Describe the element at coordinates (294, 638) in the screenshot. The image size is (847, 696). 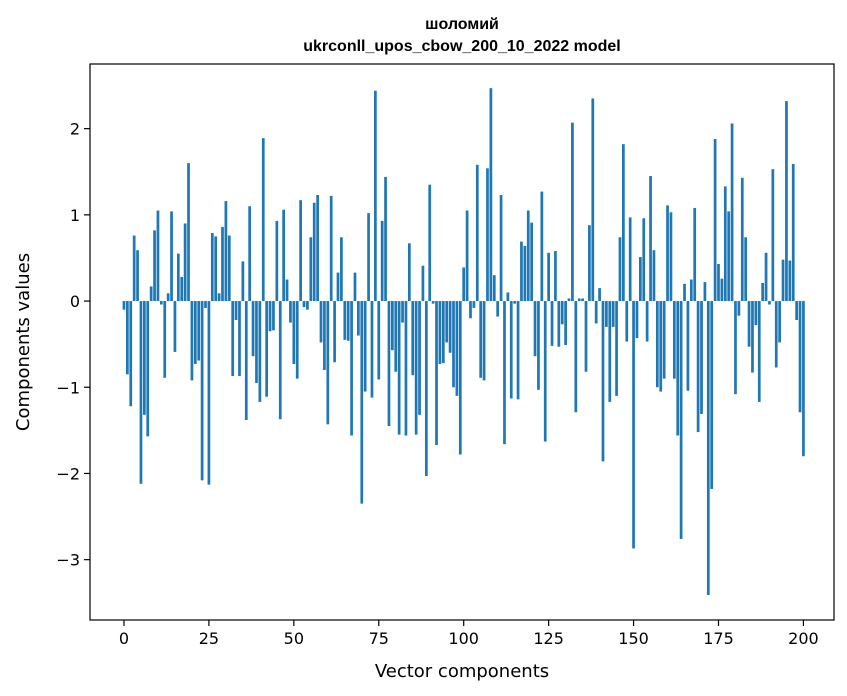
I see `x-tick-label: 50` at that location.